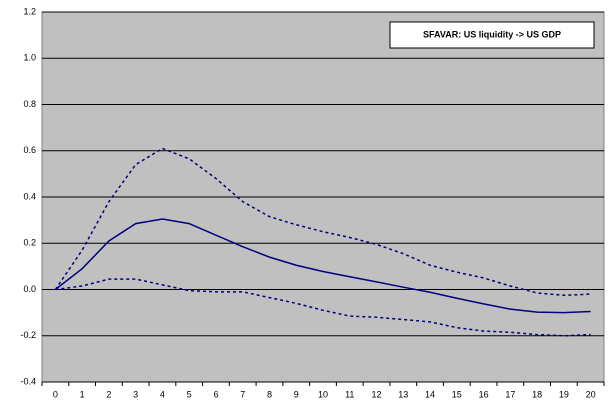  What do you see at coordinates (29, 196) in the screenshot?
I see `y-tick-label: 0.4` at bounding box center [29, 196].